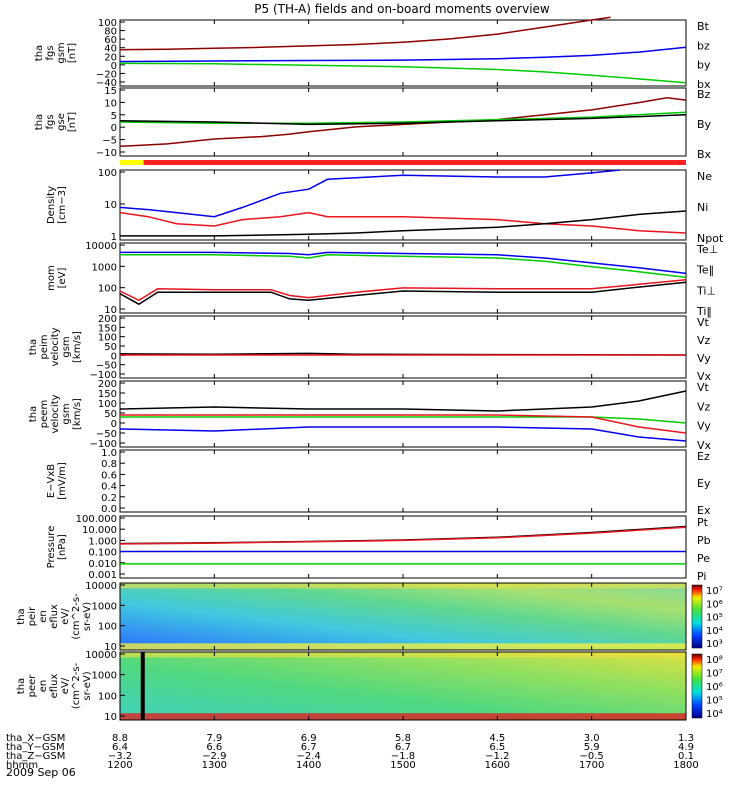  I want to click on legend-entry: bx, so click(704, 84).